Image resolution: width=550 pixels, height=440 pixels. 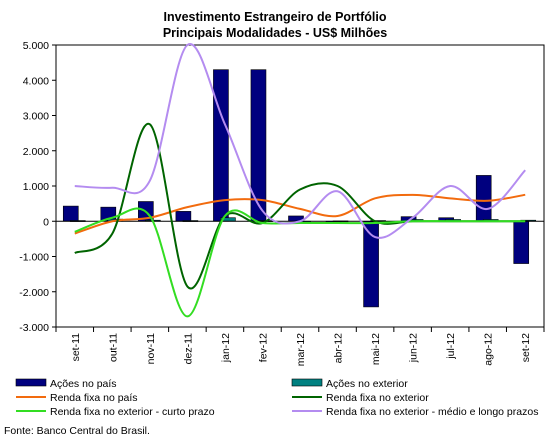 I want to click on x-tick-label: set-12, so click(x=526, y=347).